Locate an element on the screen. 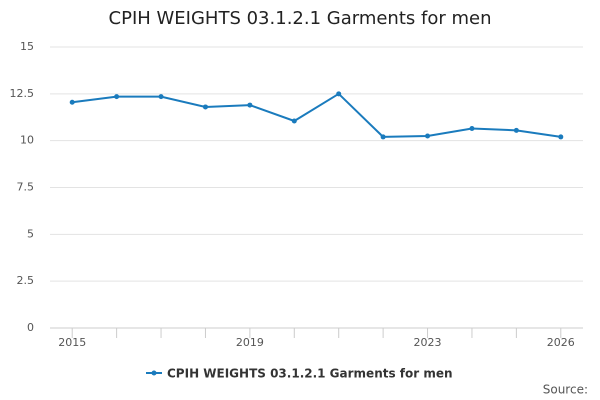 Image resolution: width=600 pixels, height=400 pixels. x-tick-label: 2015 is located at coordinates (72, 342).